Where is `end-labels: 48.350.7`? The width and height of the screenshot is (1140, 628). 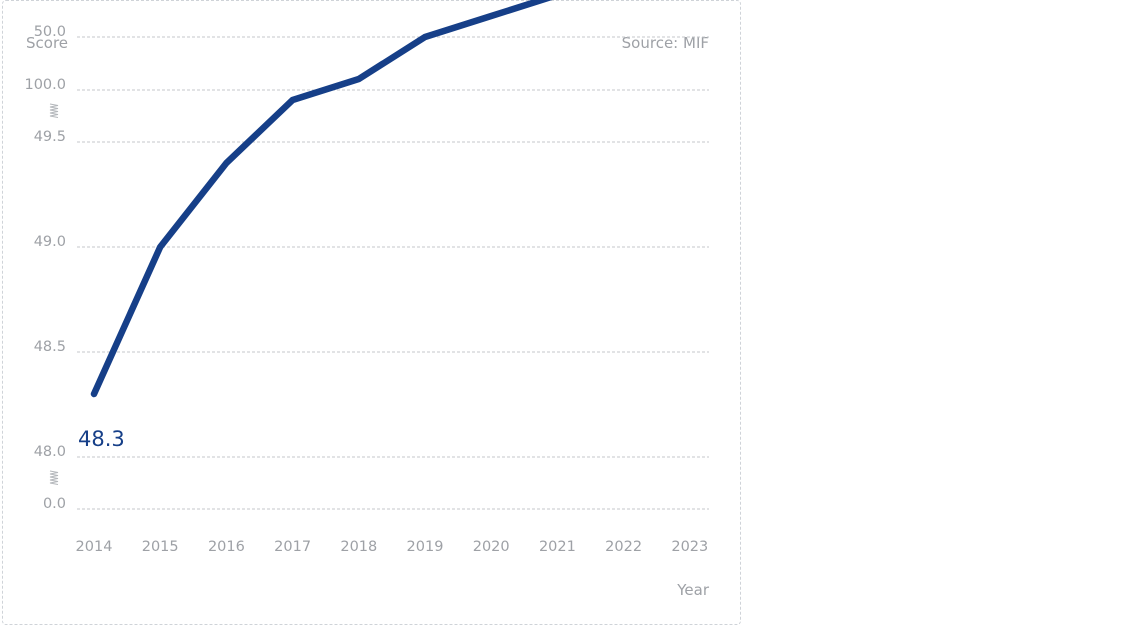 end-labels: 48.350.7 is located at coordinates (101, 439).